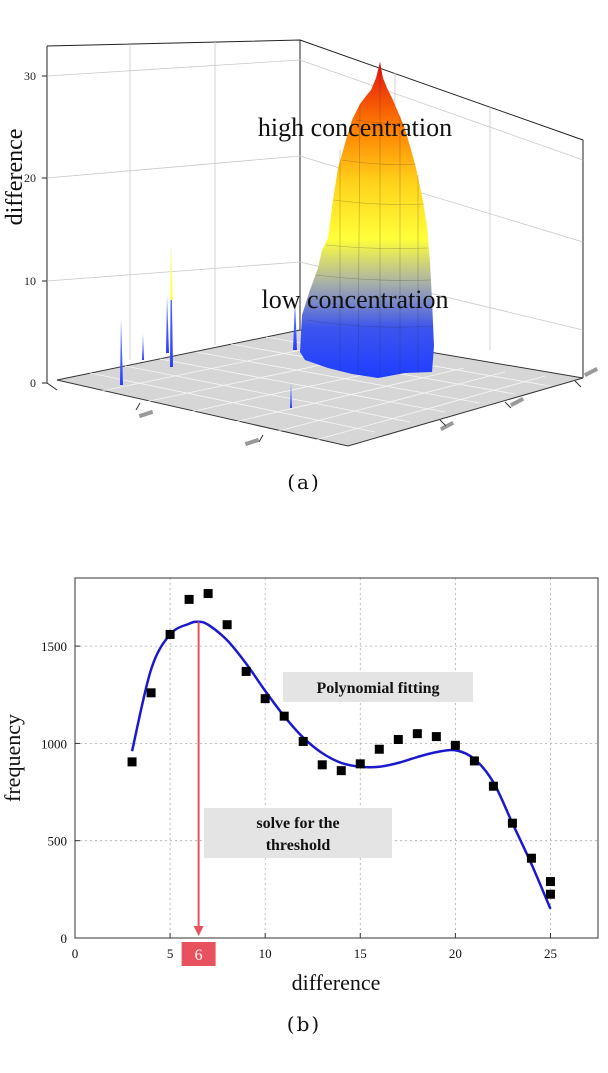 The image size is (608, 1073). What do you see at coordinates (550, 953) in the screenshot?
I see `x-tick-label: 25` at bounding box center [550, 953].